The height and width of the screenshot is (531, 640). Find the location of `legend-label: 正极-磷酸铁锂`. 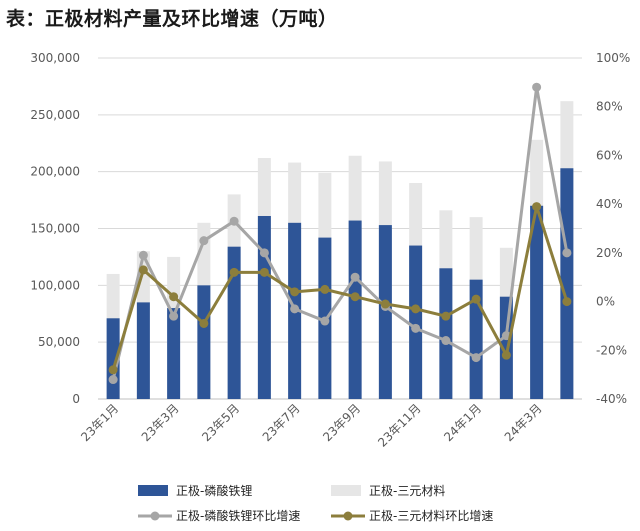

legend-label: 正极-磷酸铁锂 is located at coordinates (214, 490).